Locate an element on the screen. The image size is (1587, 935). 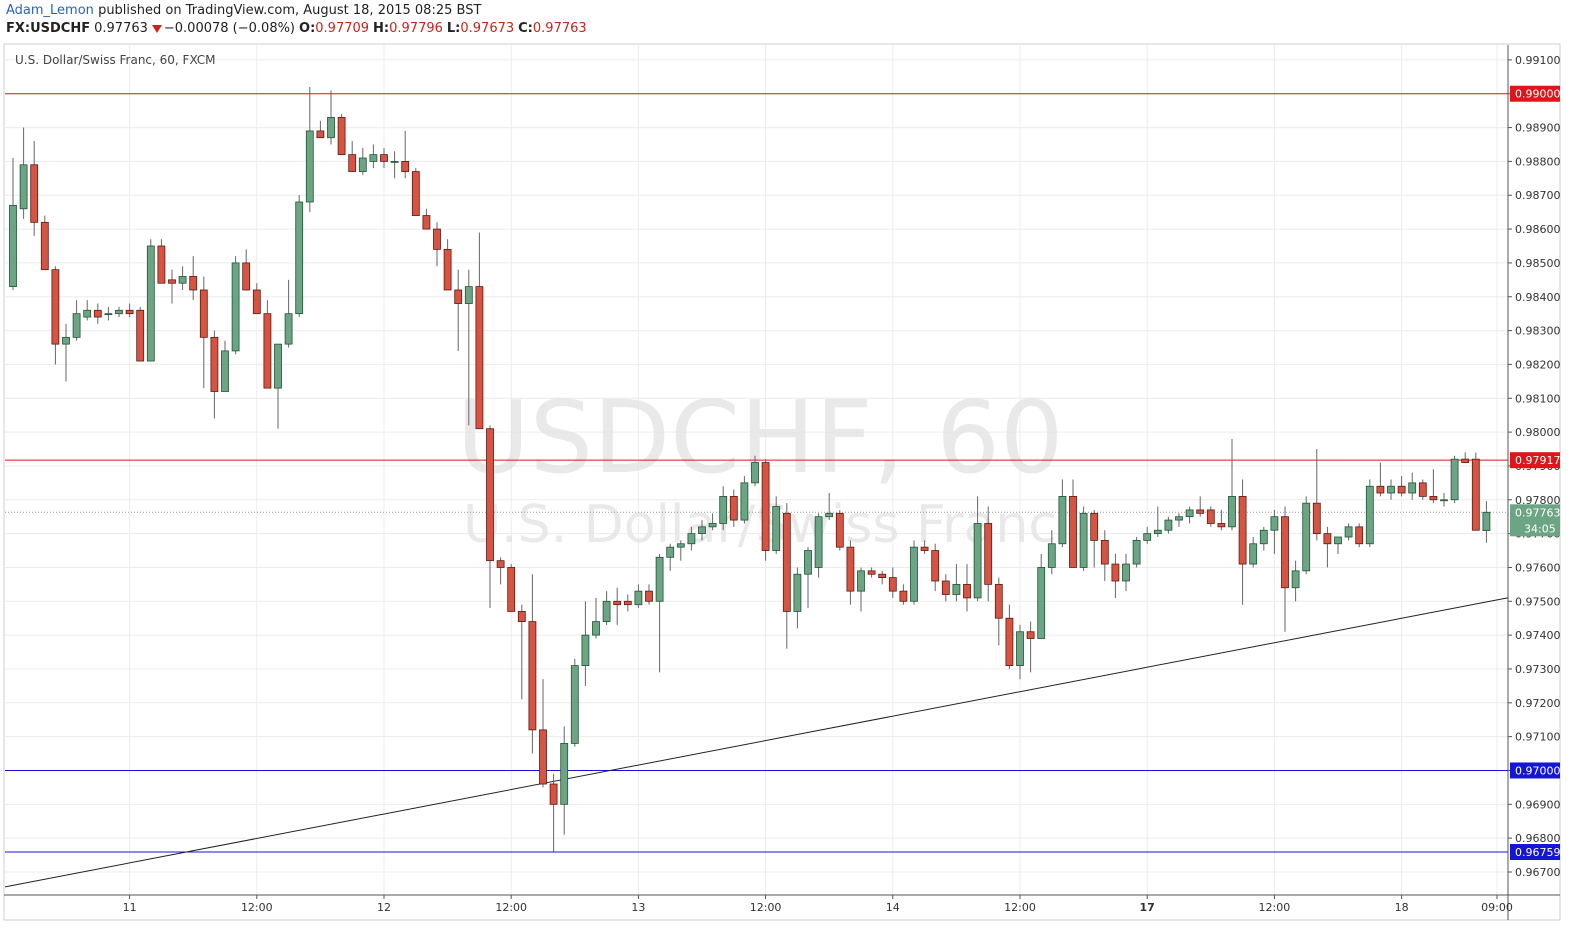
x-tick-label: 09:00 is located at coordinates (1497, 907).